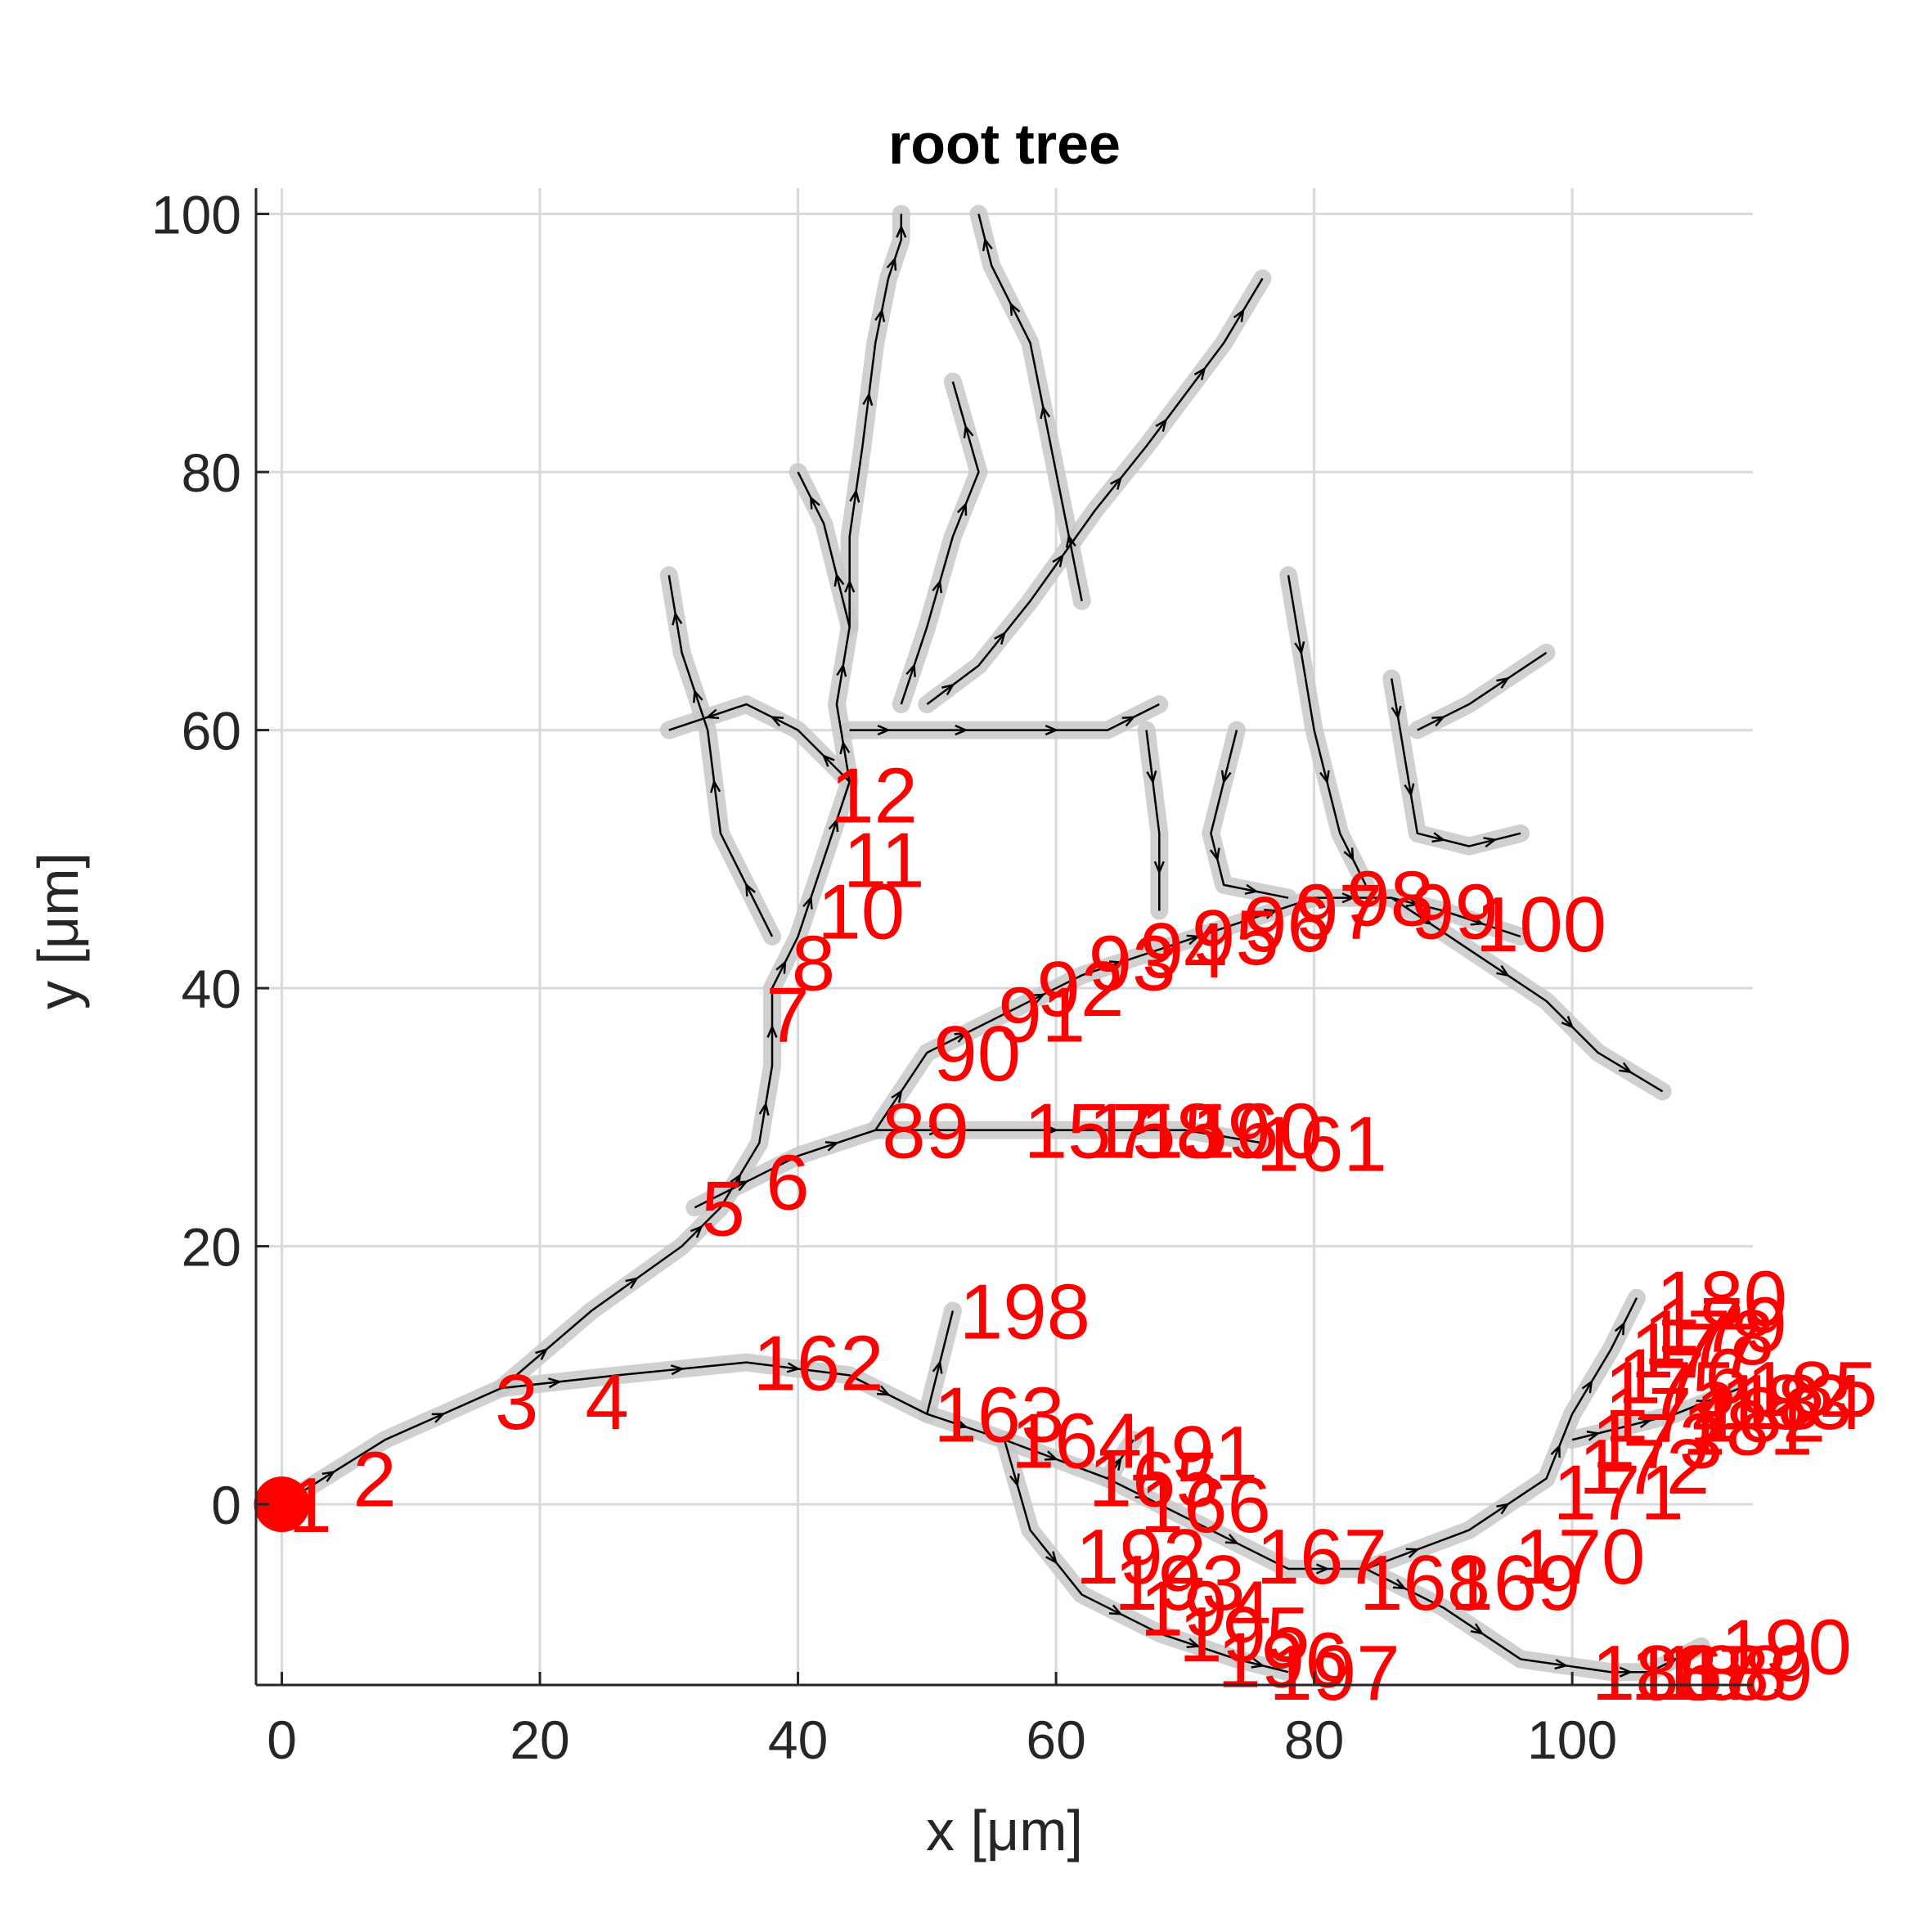 This screenshot has width=1932, height=1932. I want to click on node-label: 185, so click(1811, 1390).